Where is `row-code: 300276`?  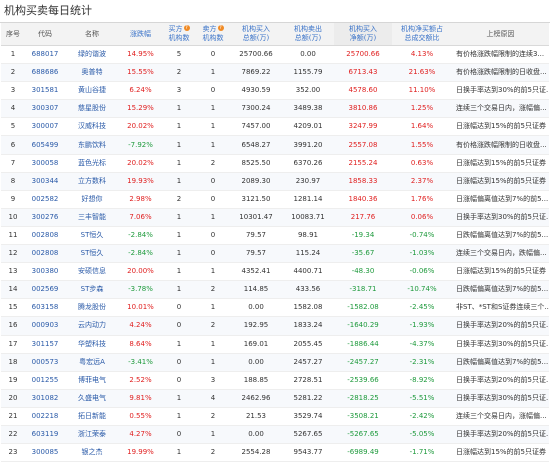 row-code: 300276 is located at coordinates (45, 217).